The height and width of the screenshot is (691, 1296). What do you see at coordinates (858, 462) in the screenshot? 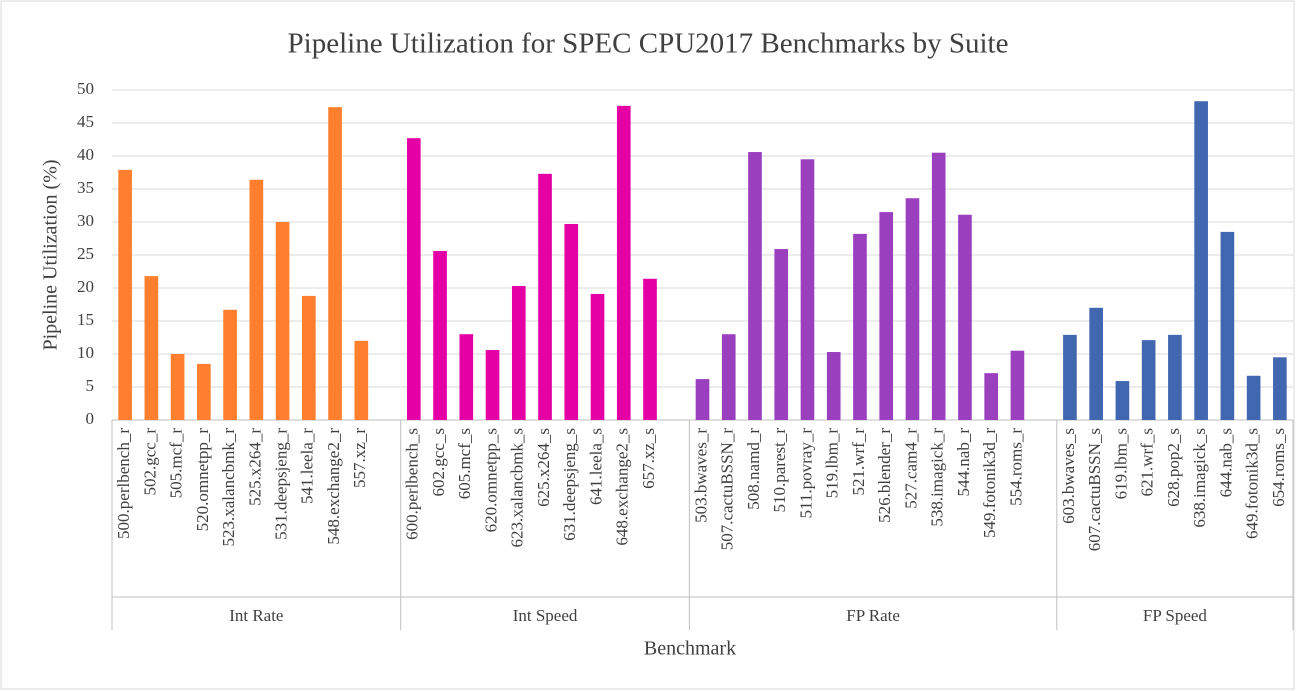
I see `x-tick-label: 521.wrf_r` at bounding box center [858, 462].